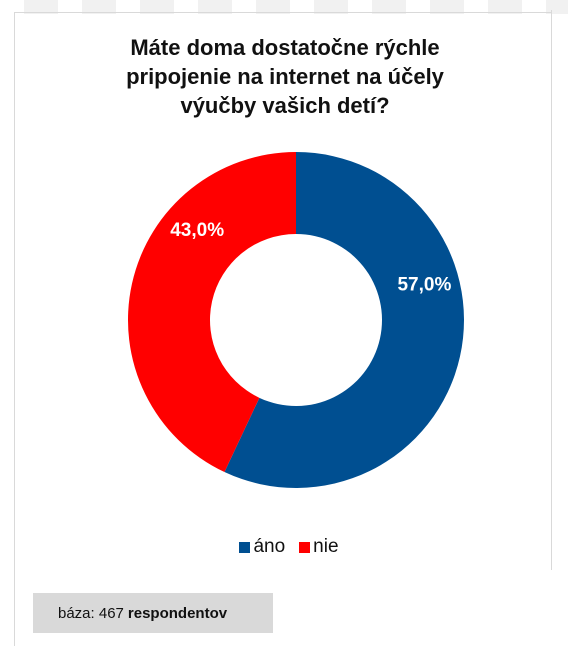 This screenshot has width=568, height=646. Describe the element at coordinates (245, 547) in the screenshot. I see `legend-swatch-ano` at that location.